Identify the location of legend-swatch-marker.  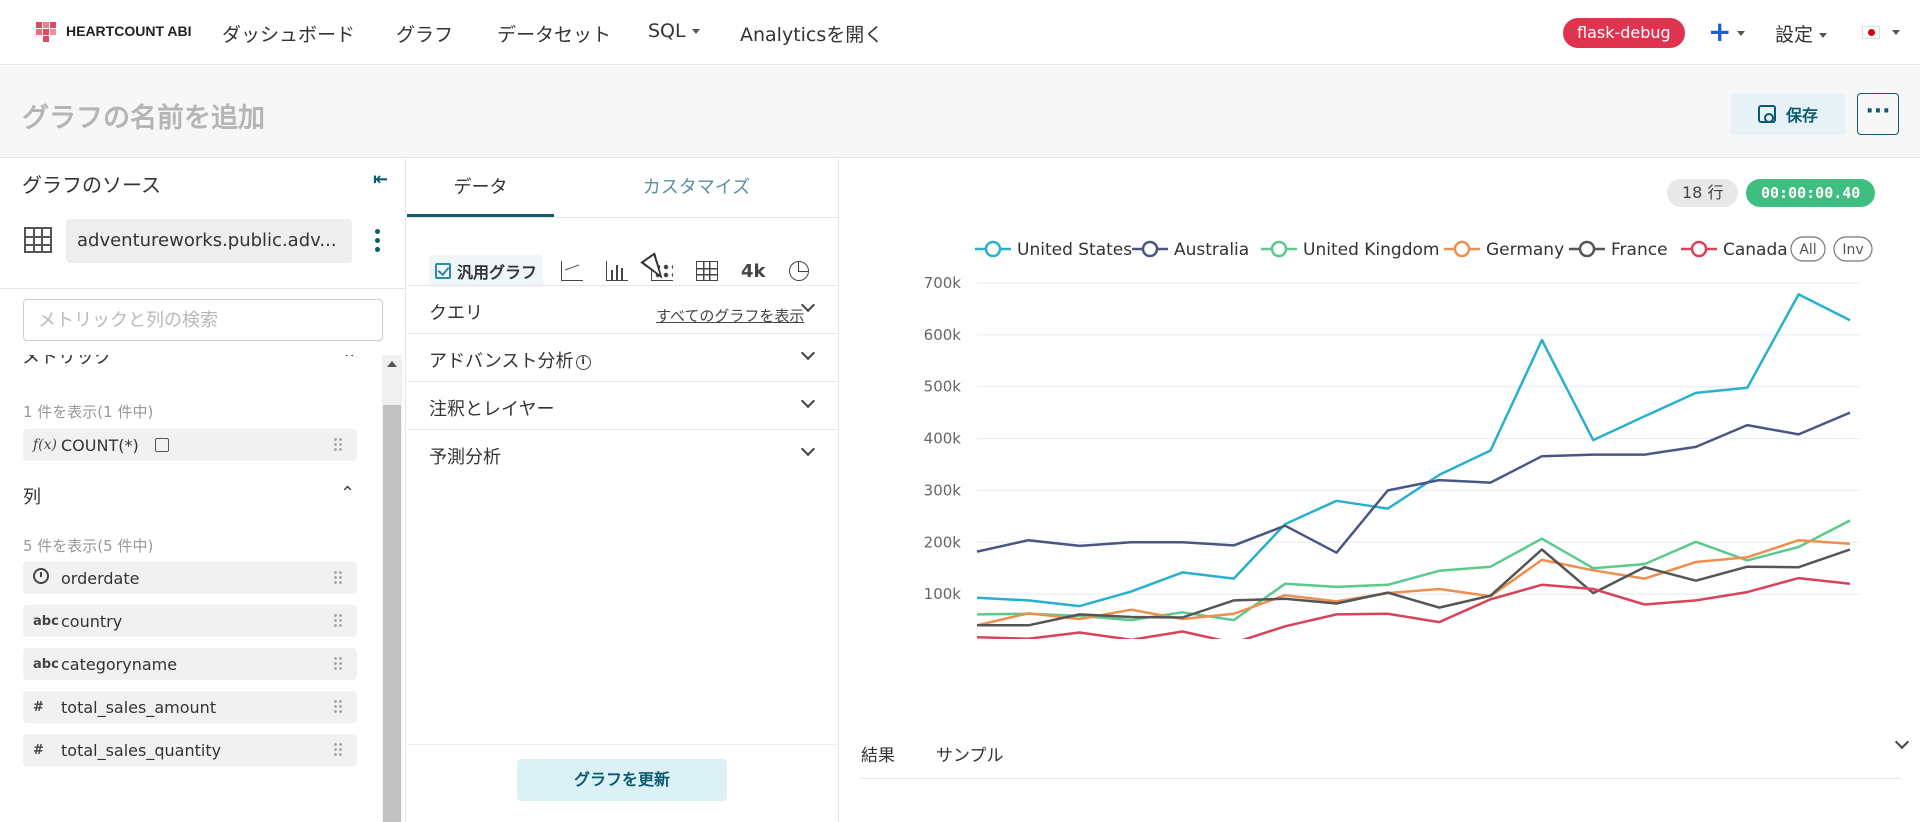
(1587, 249).